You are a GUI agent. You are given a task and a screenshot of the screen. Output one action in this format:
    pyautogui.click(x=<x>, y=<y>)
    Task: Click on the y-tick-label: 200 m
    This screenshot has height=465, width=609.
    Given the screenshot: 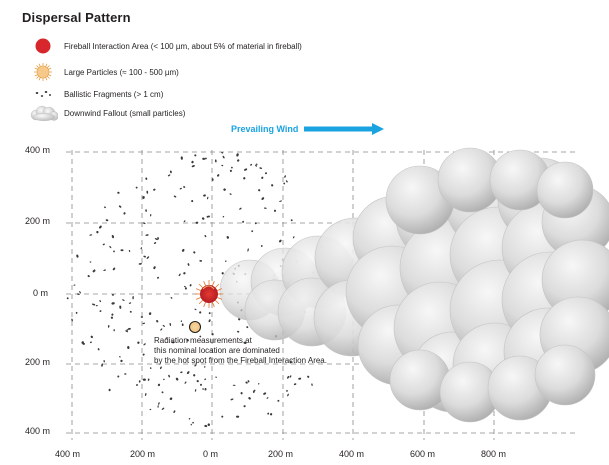 What is the action you would take?
    pyautogui.click(x=38, y=221)
    